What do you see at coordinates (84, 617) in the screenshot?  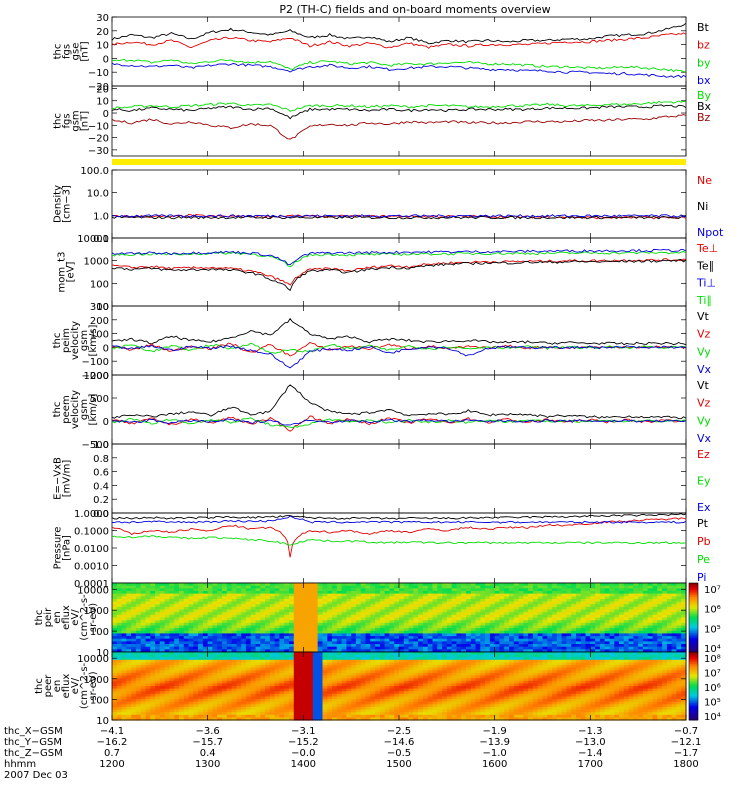 I see `y-axis-label-line: (cm^2-s-` at bounding box center [84, 617].